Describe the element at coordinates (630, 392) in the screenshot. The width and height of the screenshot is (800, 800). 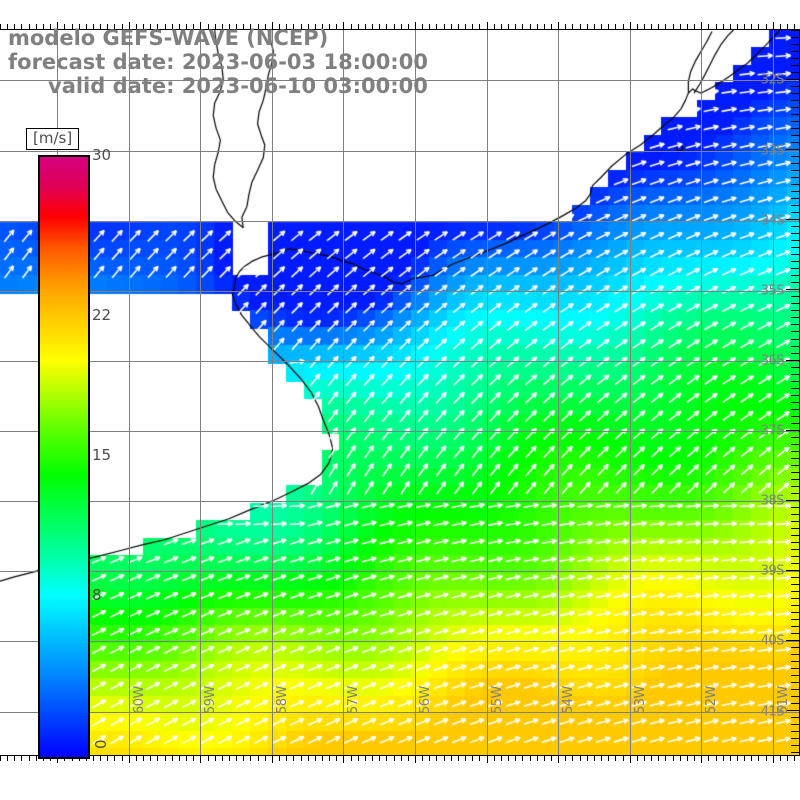
I see `gridline-lon-53W` at that location.